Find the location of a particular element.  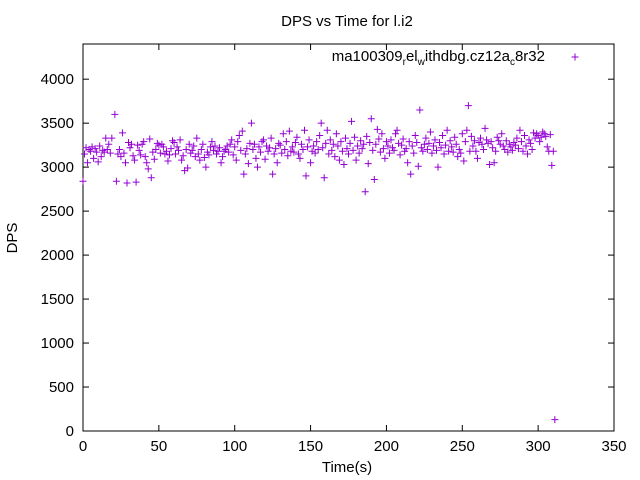

x-tick-label: 150 is located at coordinates (310, 446).